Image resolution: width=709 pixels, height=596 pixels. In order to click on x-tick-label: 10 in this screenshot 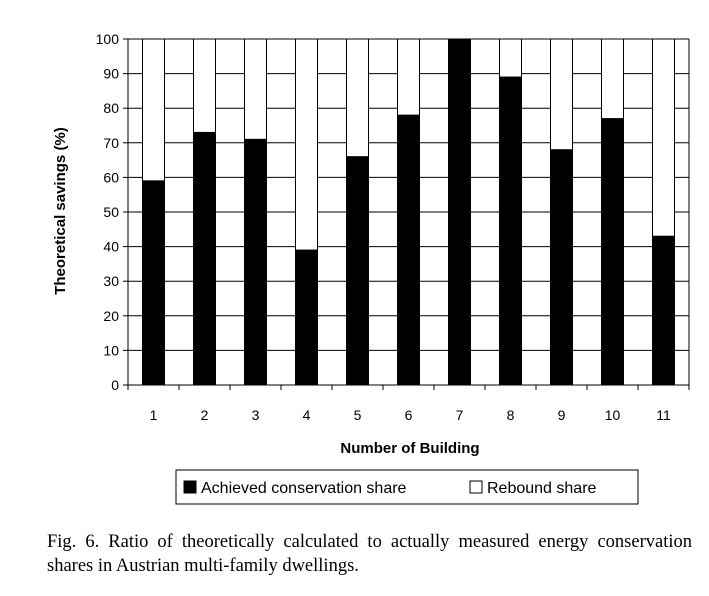, I will do `click(613, 415)`.